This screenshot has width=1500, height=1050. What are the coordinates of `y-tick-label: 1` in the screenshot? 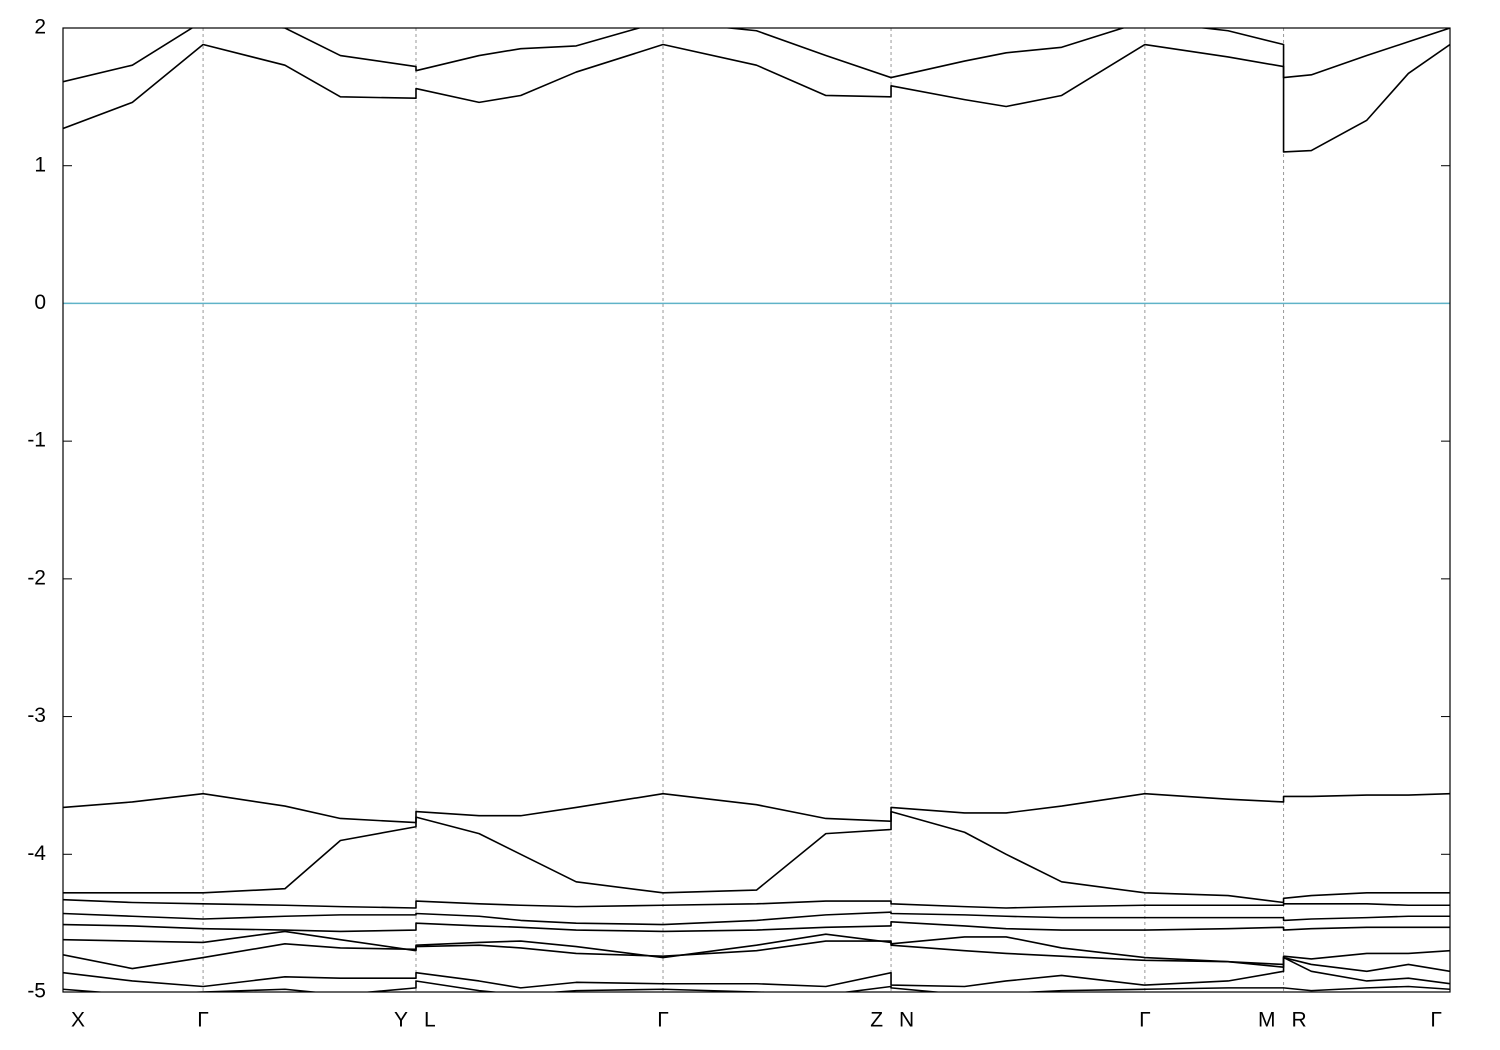 It's located at (40, 164).